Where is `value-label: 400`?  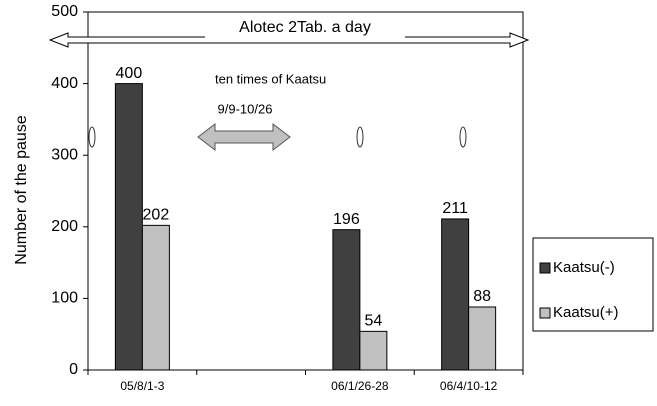 value-label: 400 is located at coordinates (129, 73).